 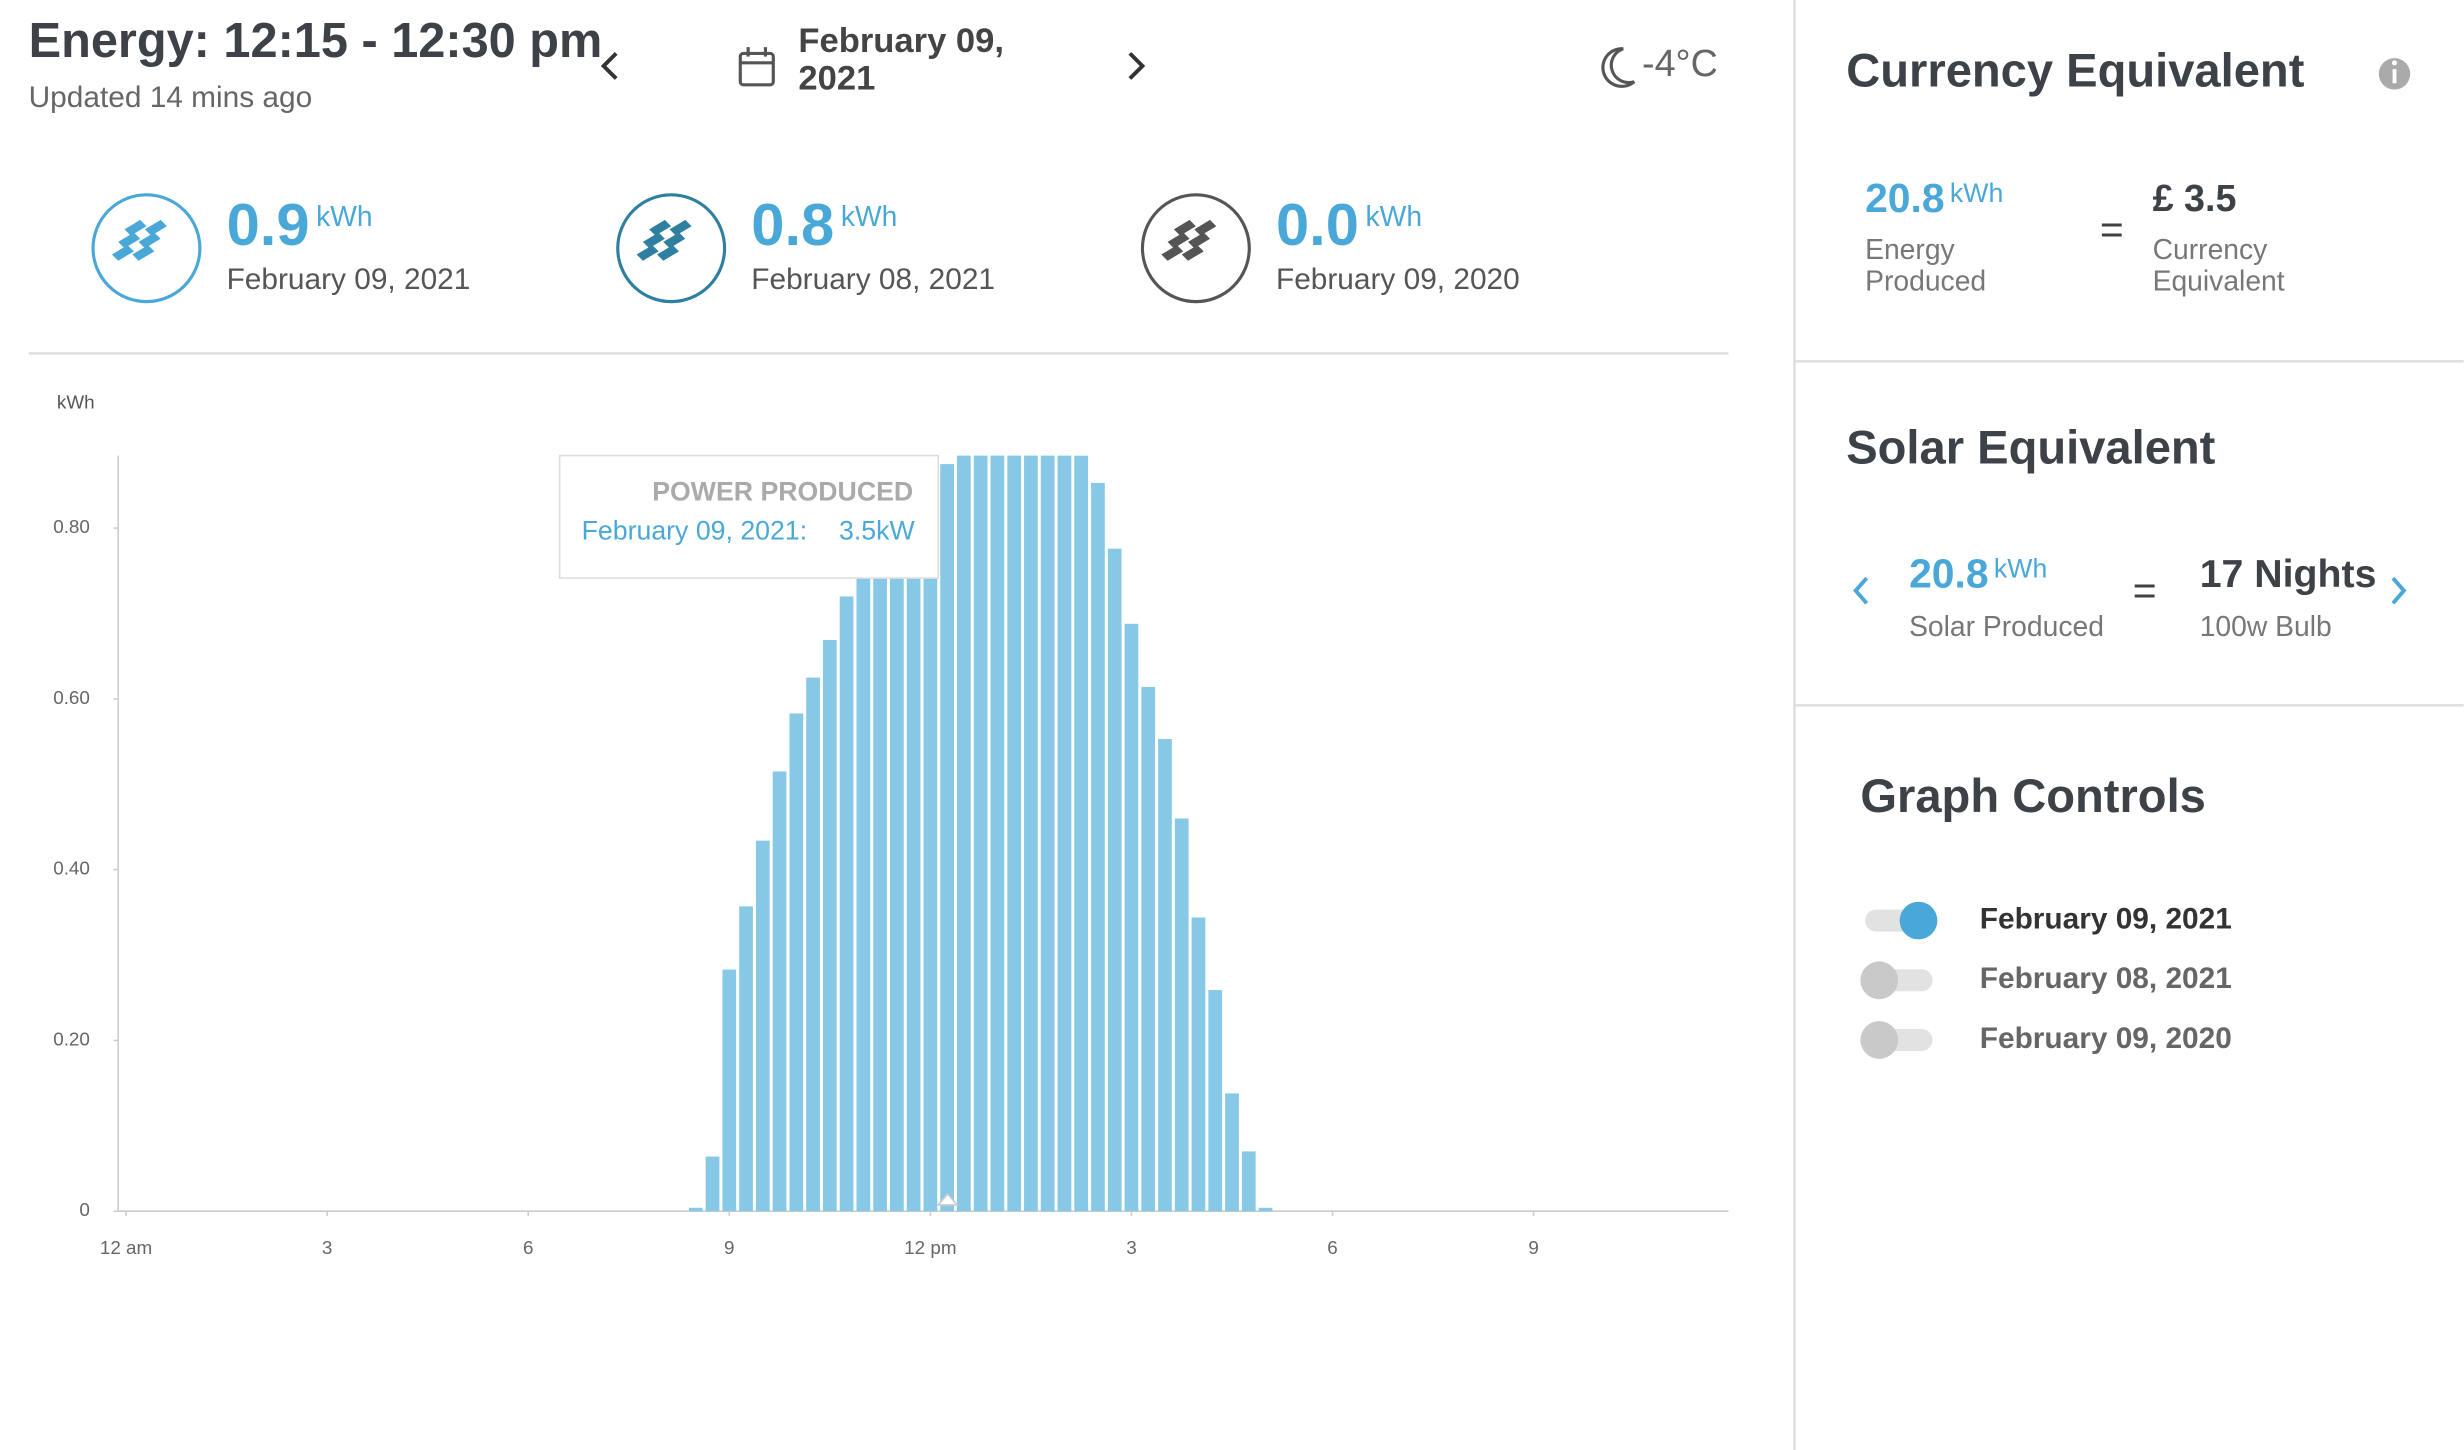 What do you see at coordinates (1904, 198) in the screenshot?
I see `produced-value: 20.8` at bounding box center [1904, 198].